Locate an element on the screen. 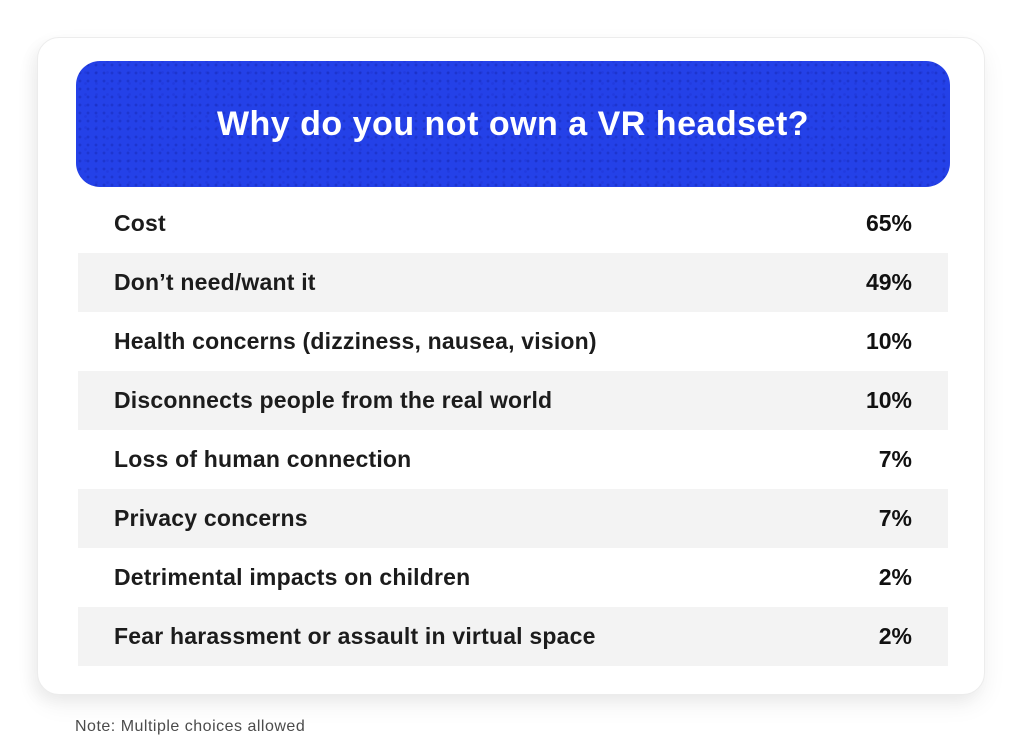 Image resolution: width=1024 pixels, height=745 pixels. percentage-value: 65% is located at coordinates (888, 223).